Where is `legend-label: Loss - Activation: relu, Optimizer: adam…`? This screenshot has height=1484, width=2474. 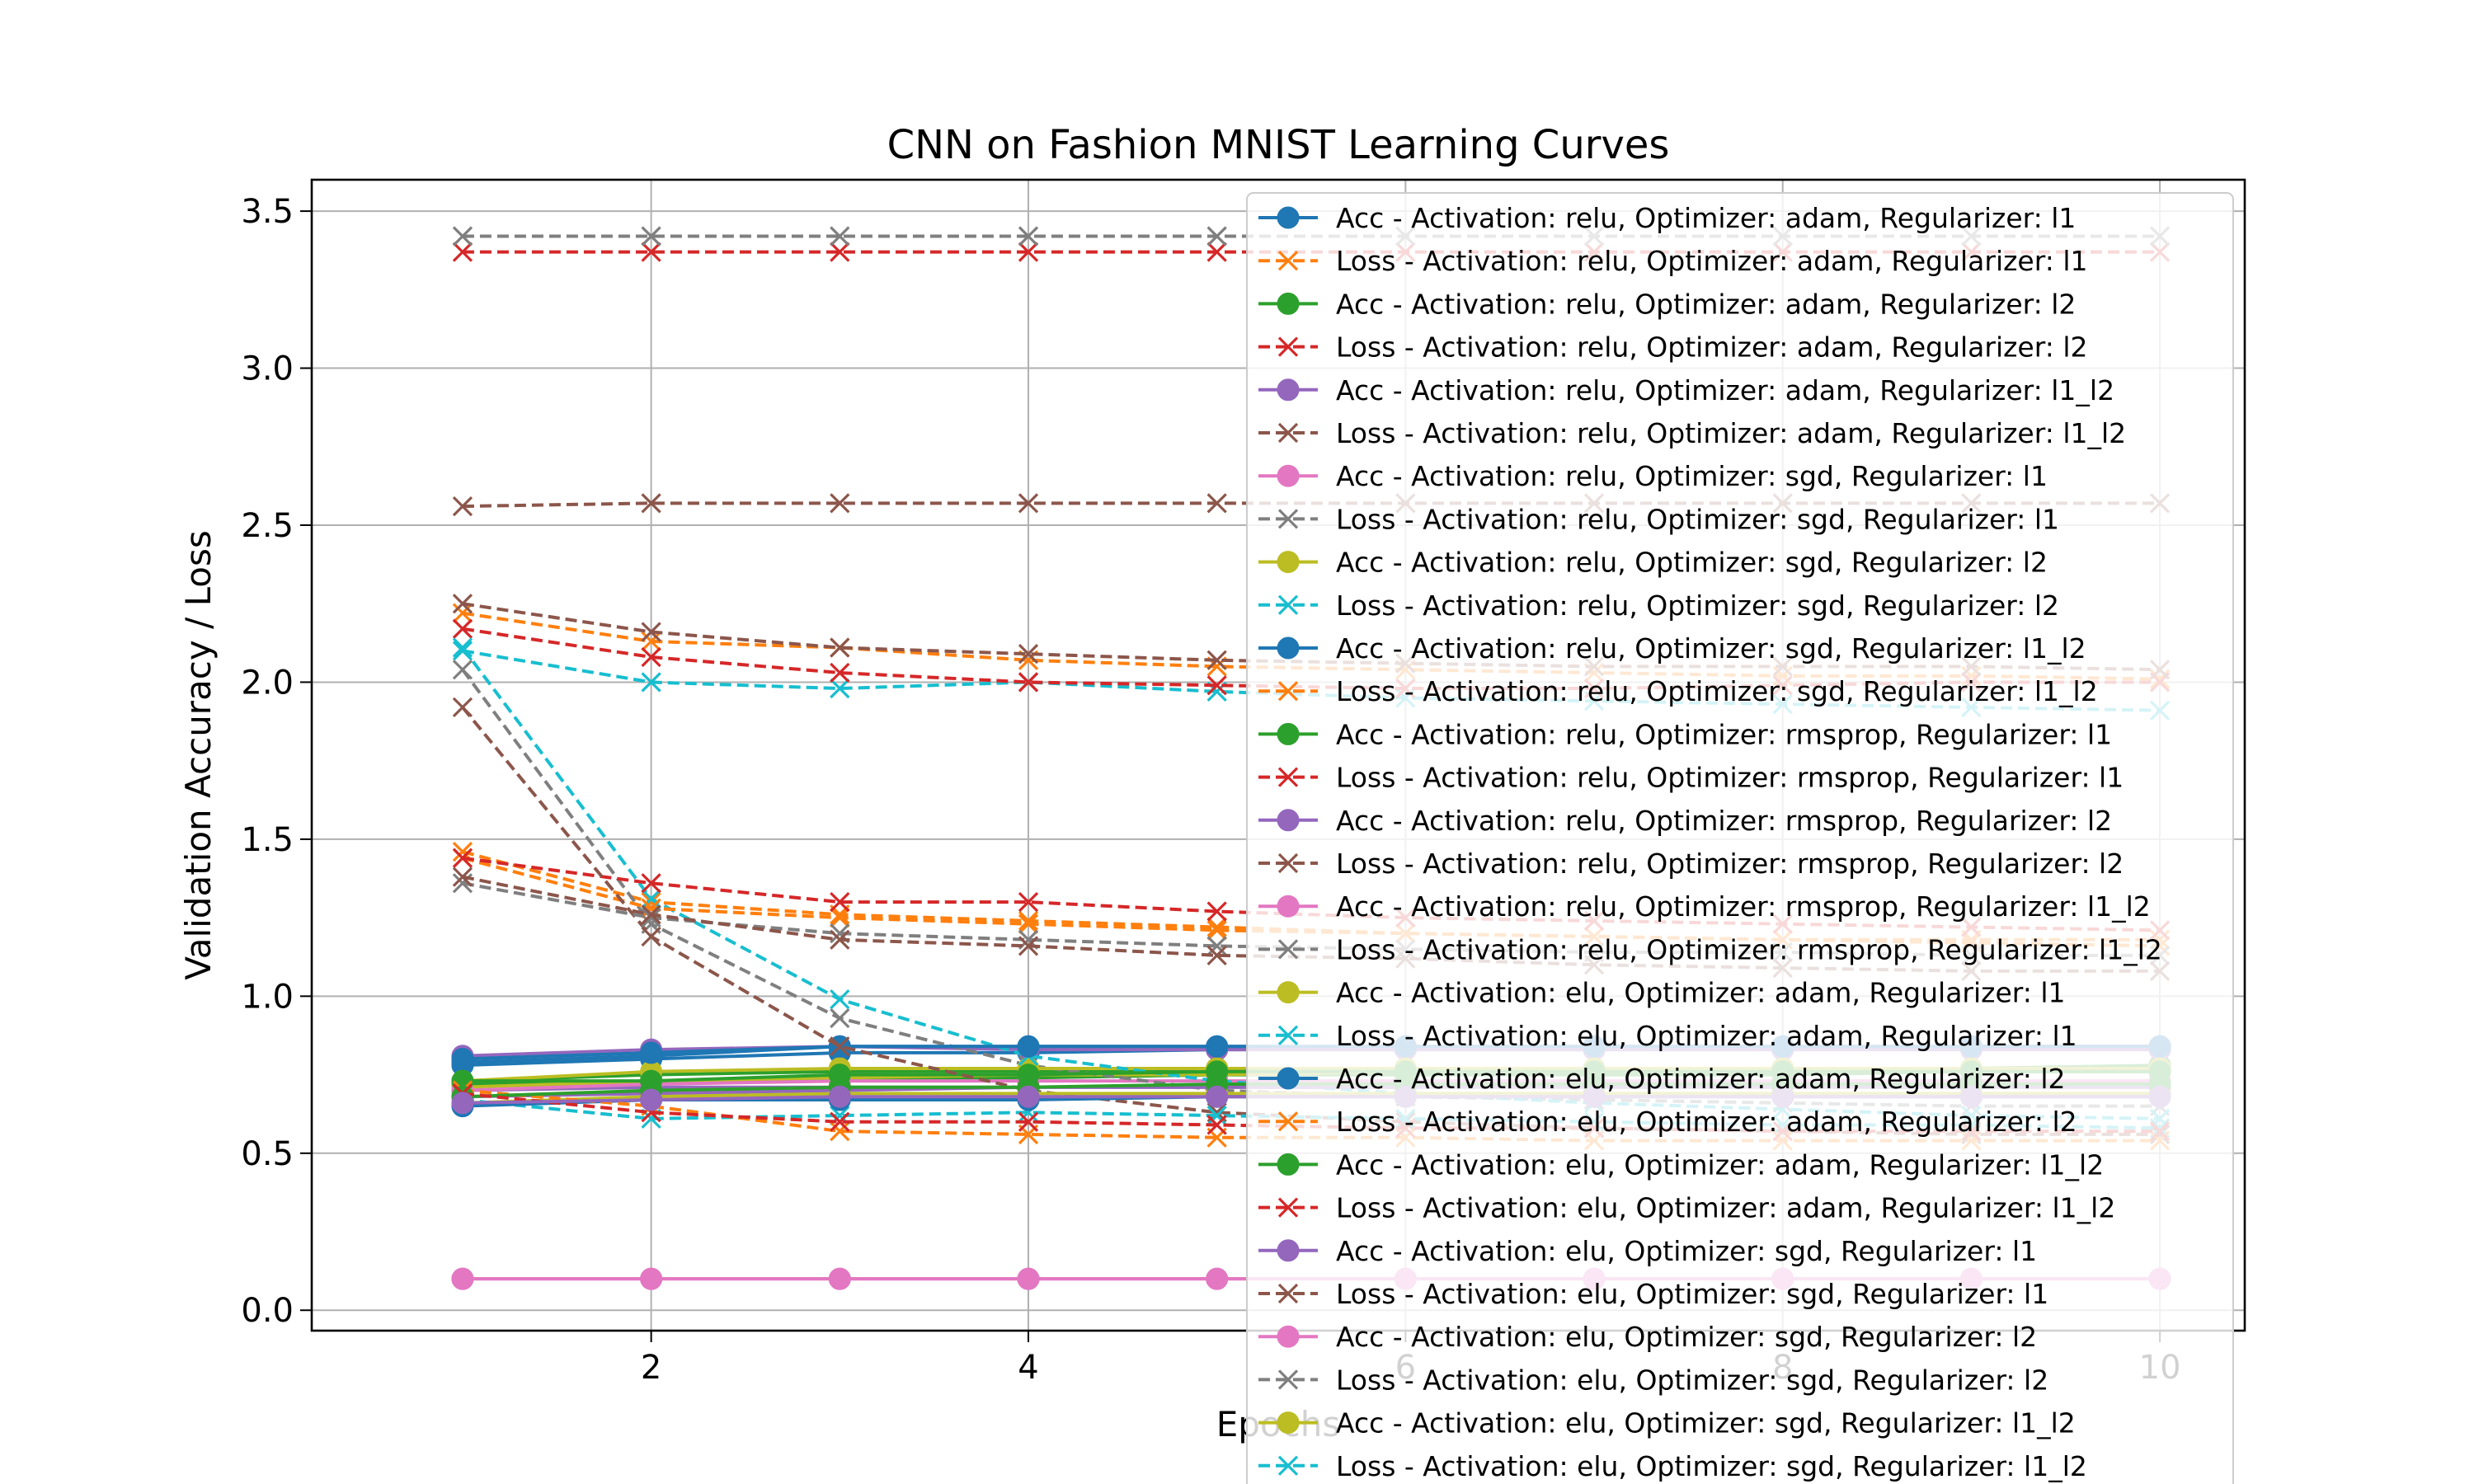 legend-label: Loss - Activation: relu, Optimizer: adam… is located at coordinates (1731, 433).